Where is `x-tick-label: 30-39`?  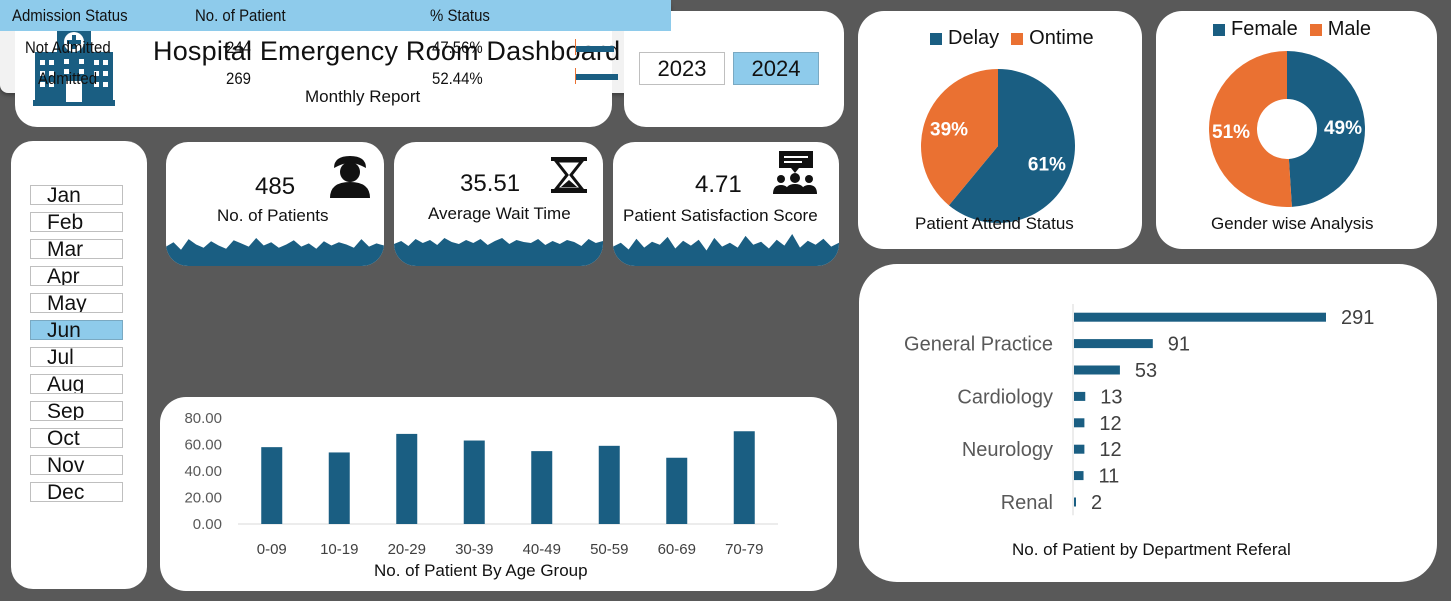 x-tick-label: 30-39 is located at coordinates (474, 549).